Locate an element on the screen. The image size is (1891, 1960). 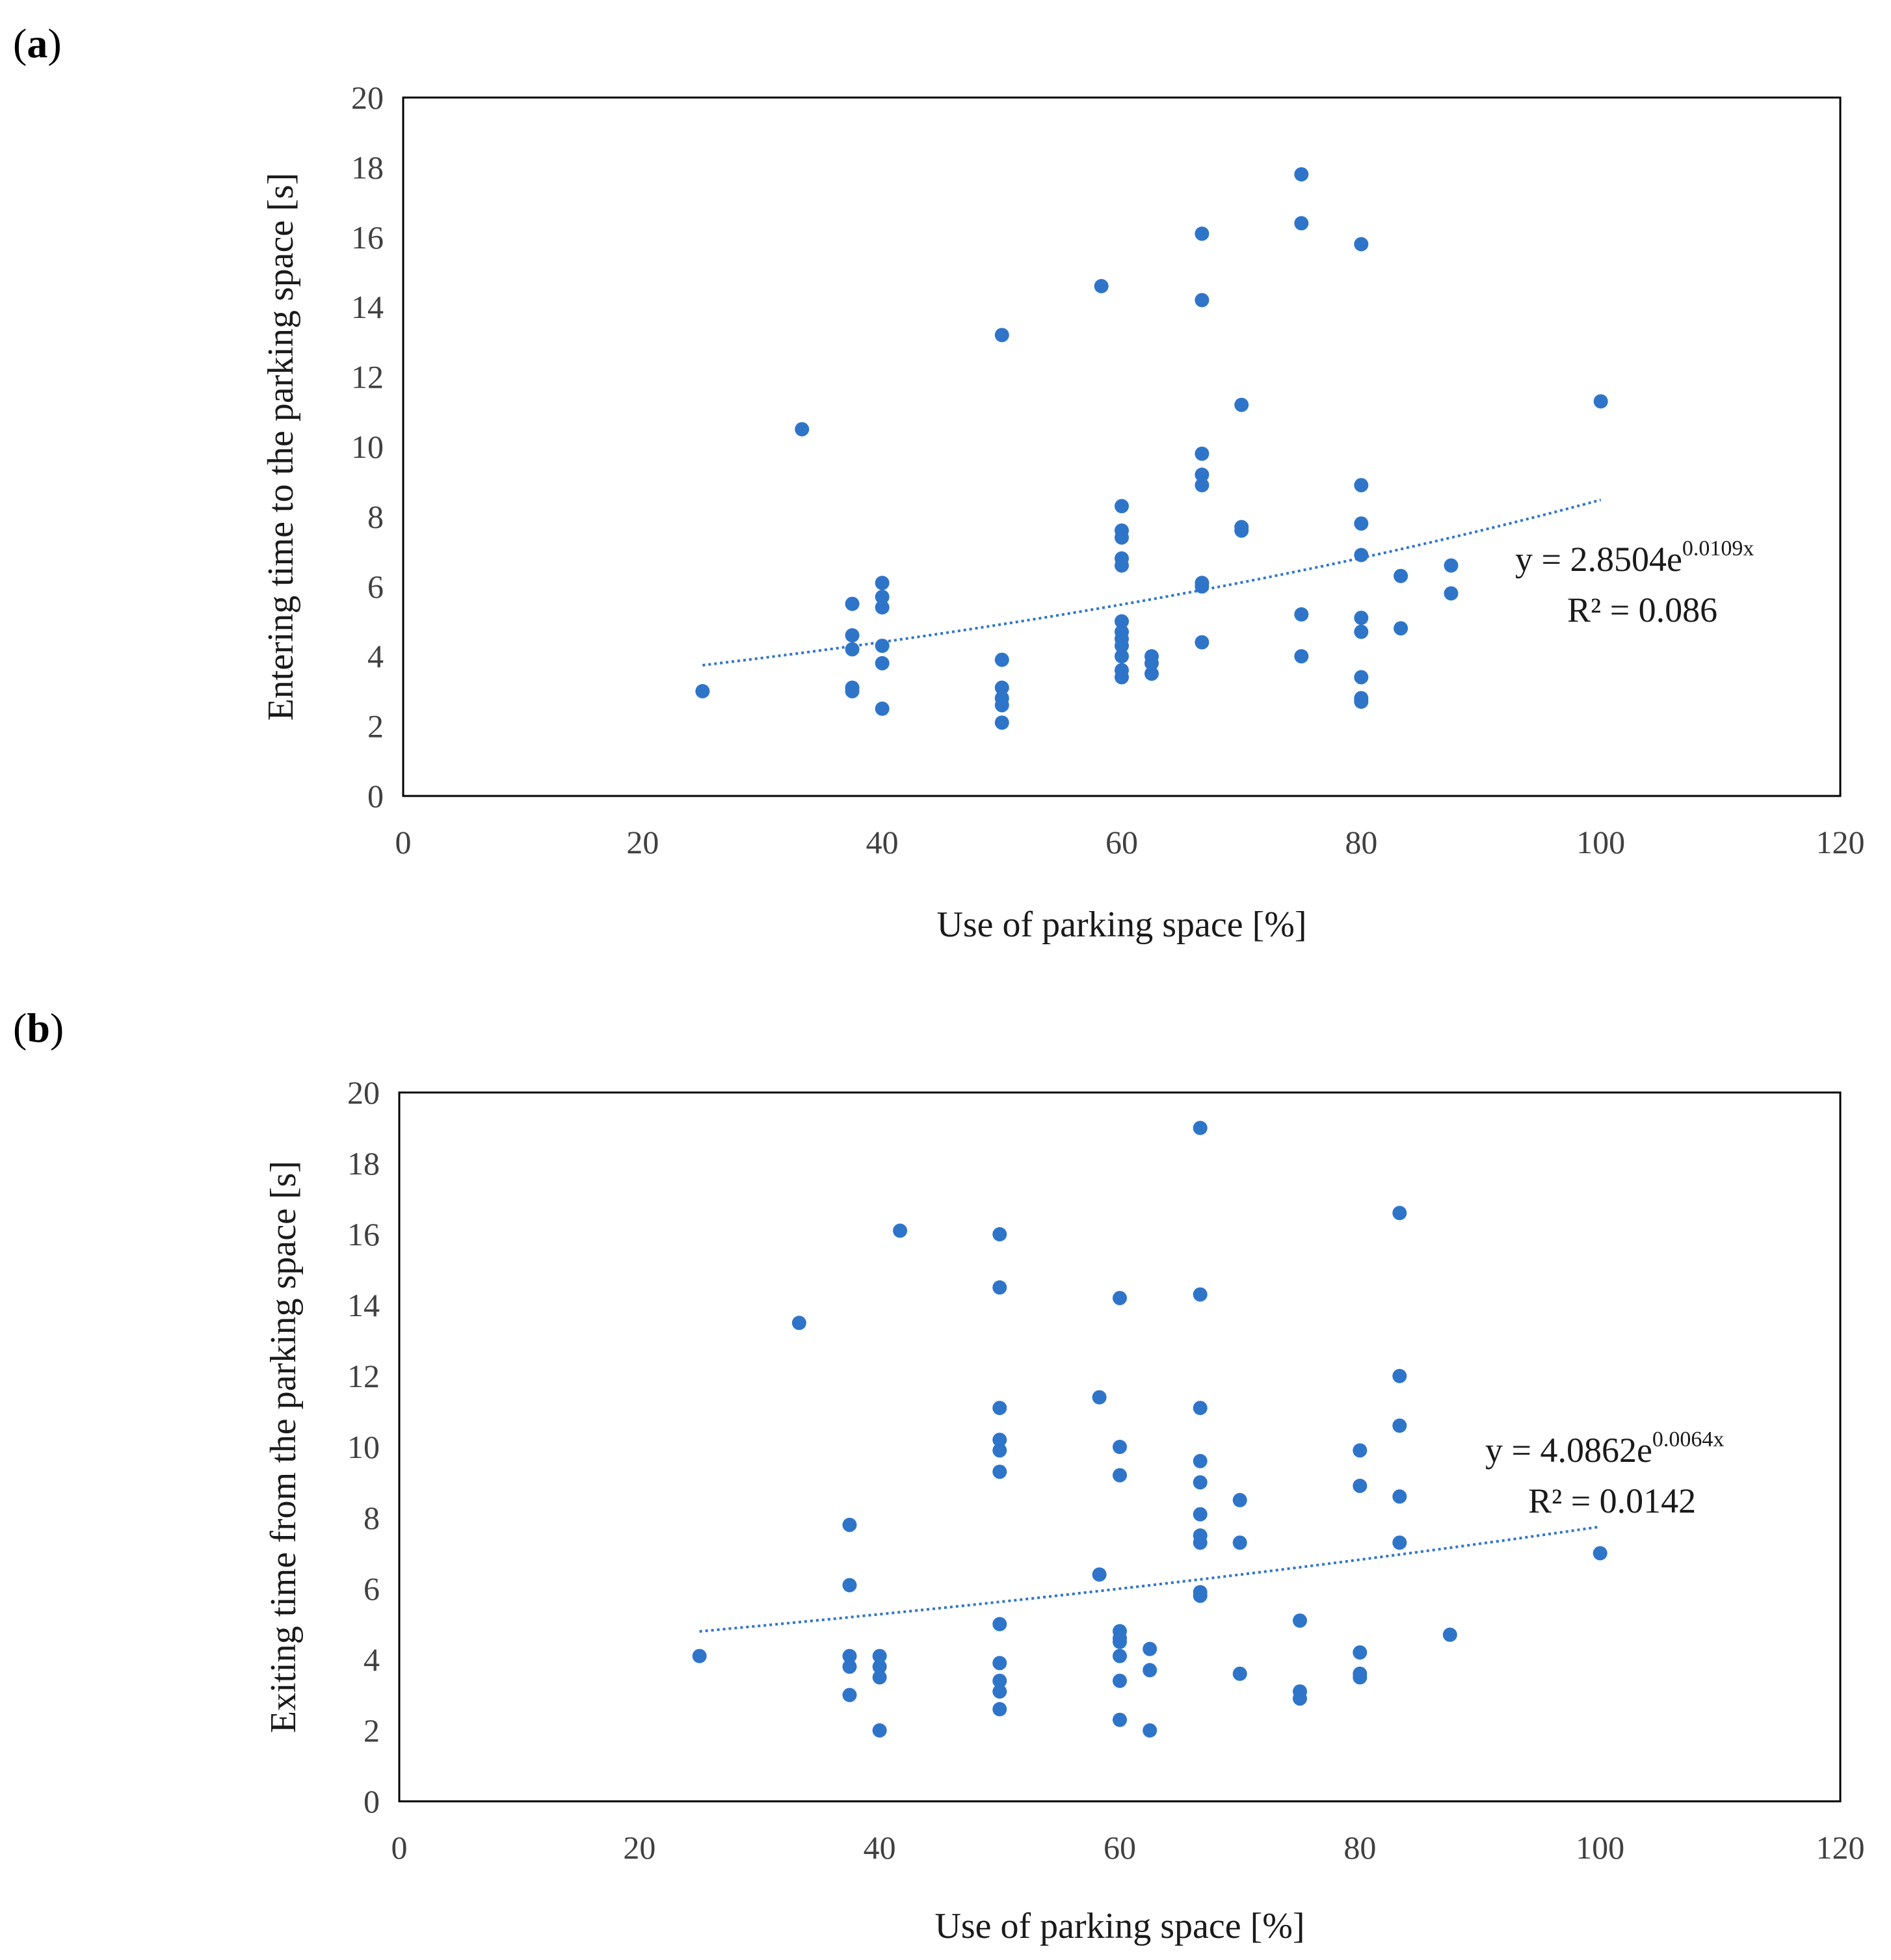
panel-a-x-tick-4: 80 is located at coordinates (1361, 842).